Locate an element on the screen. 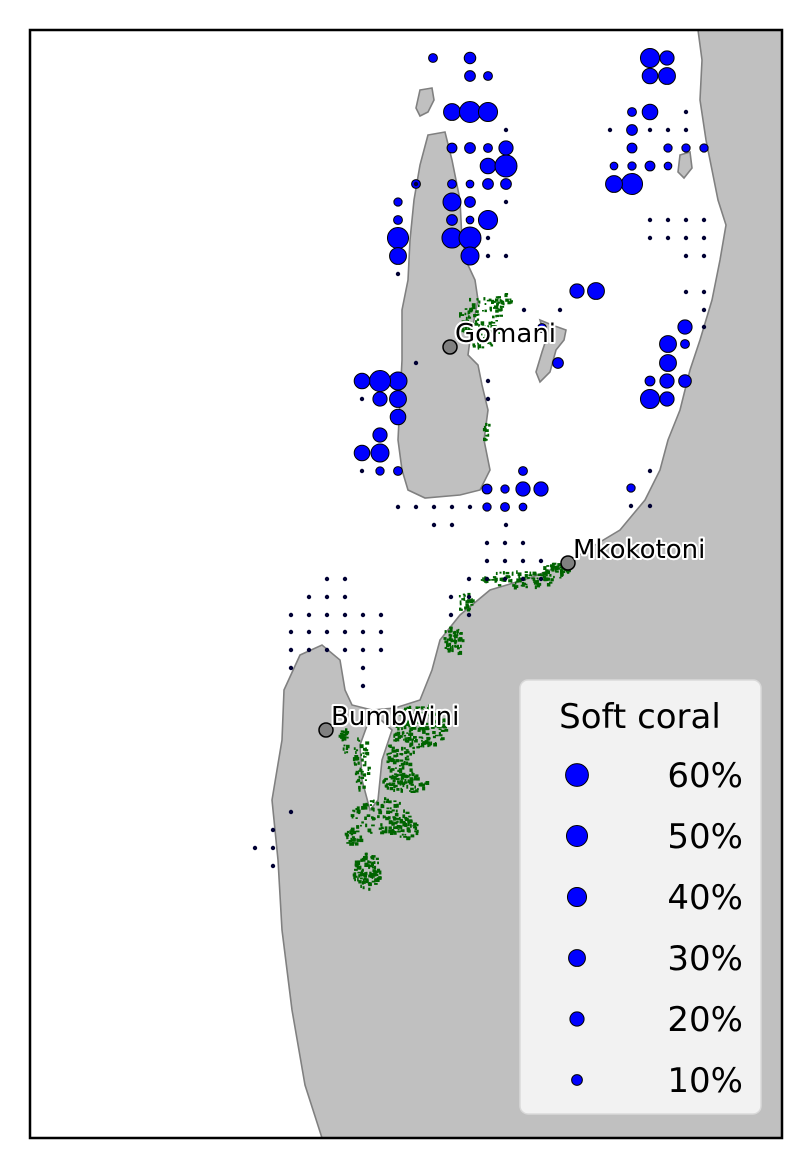 This screenshot has height=1168, width=812. legend-label: 40% is located at coordinates (705, 898).